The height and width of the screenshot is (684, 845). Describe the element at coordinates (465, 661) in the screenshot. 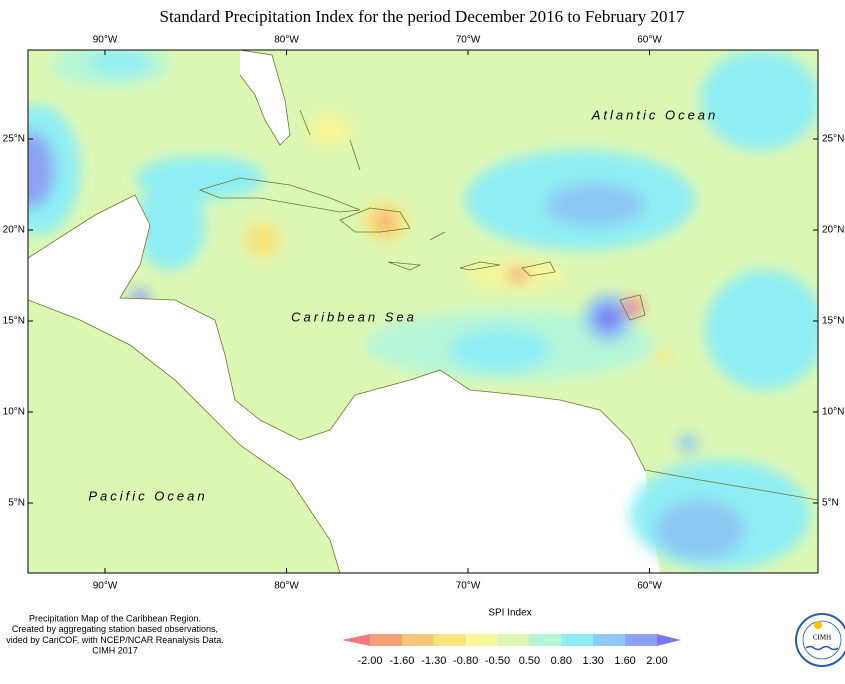

I see `legend-label: -0.80` at that location.